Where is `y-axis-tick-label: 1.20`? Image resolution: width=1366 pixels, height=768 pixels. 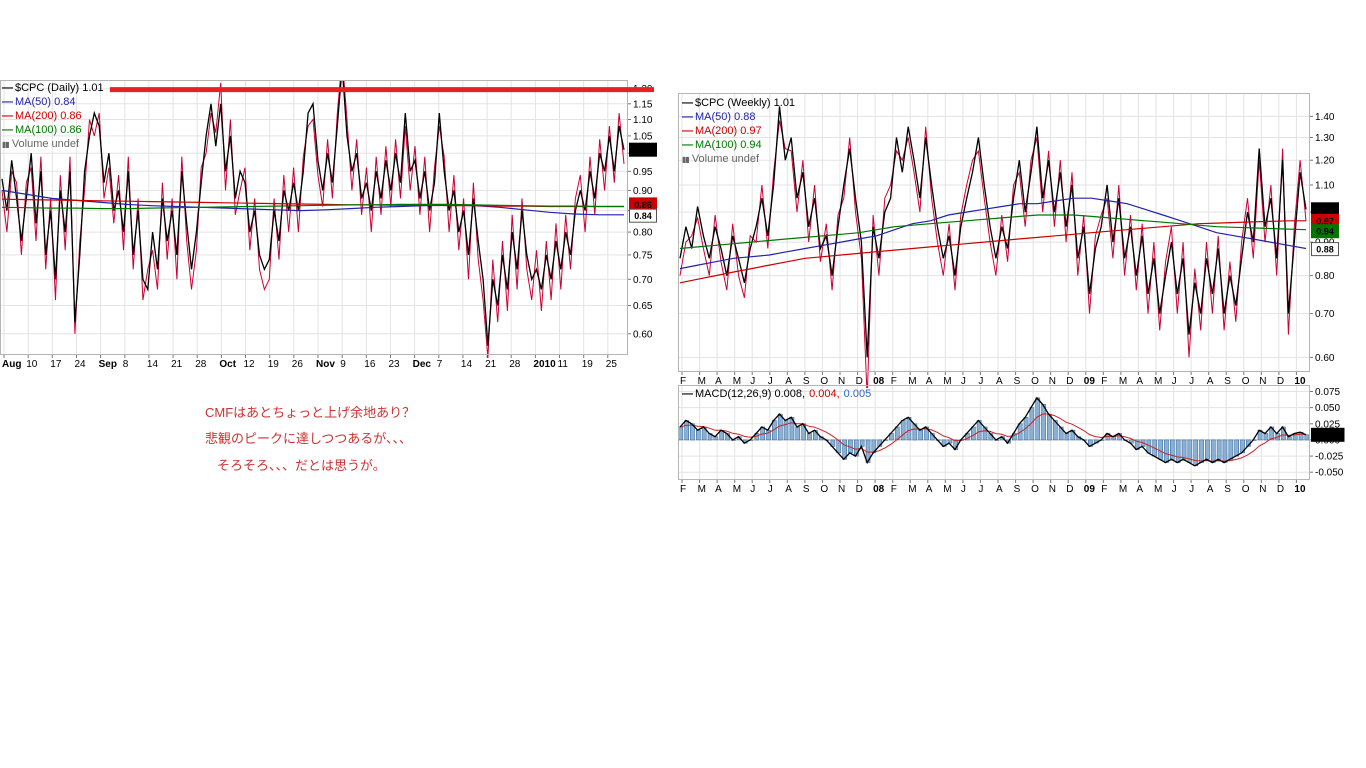 y-axis-tick-label: 1.20 is located at coordinates (1325, 161).